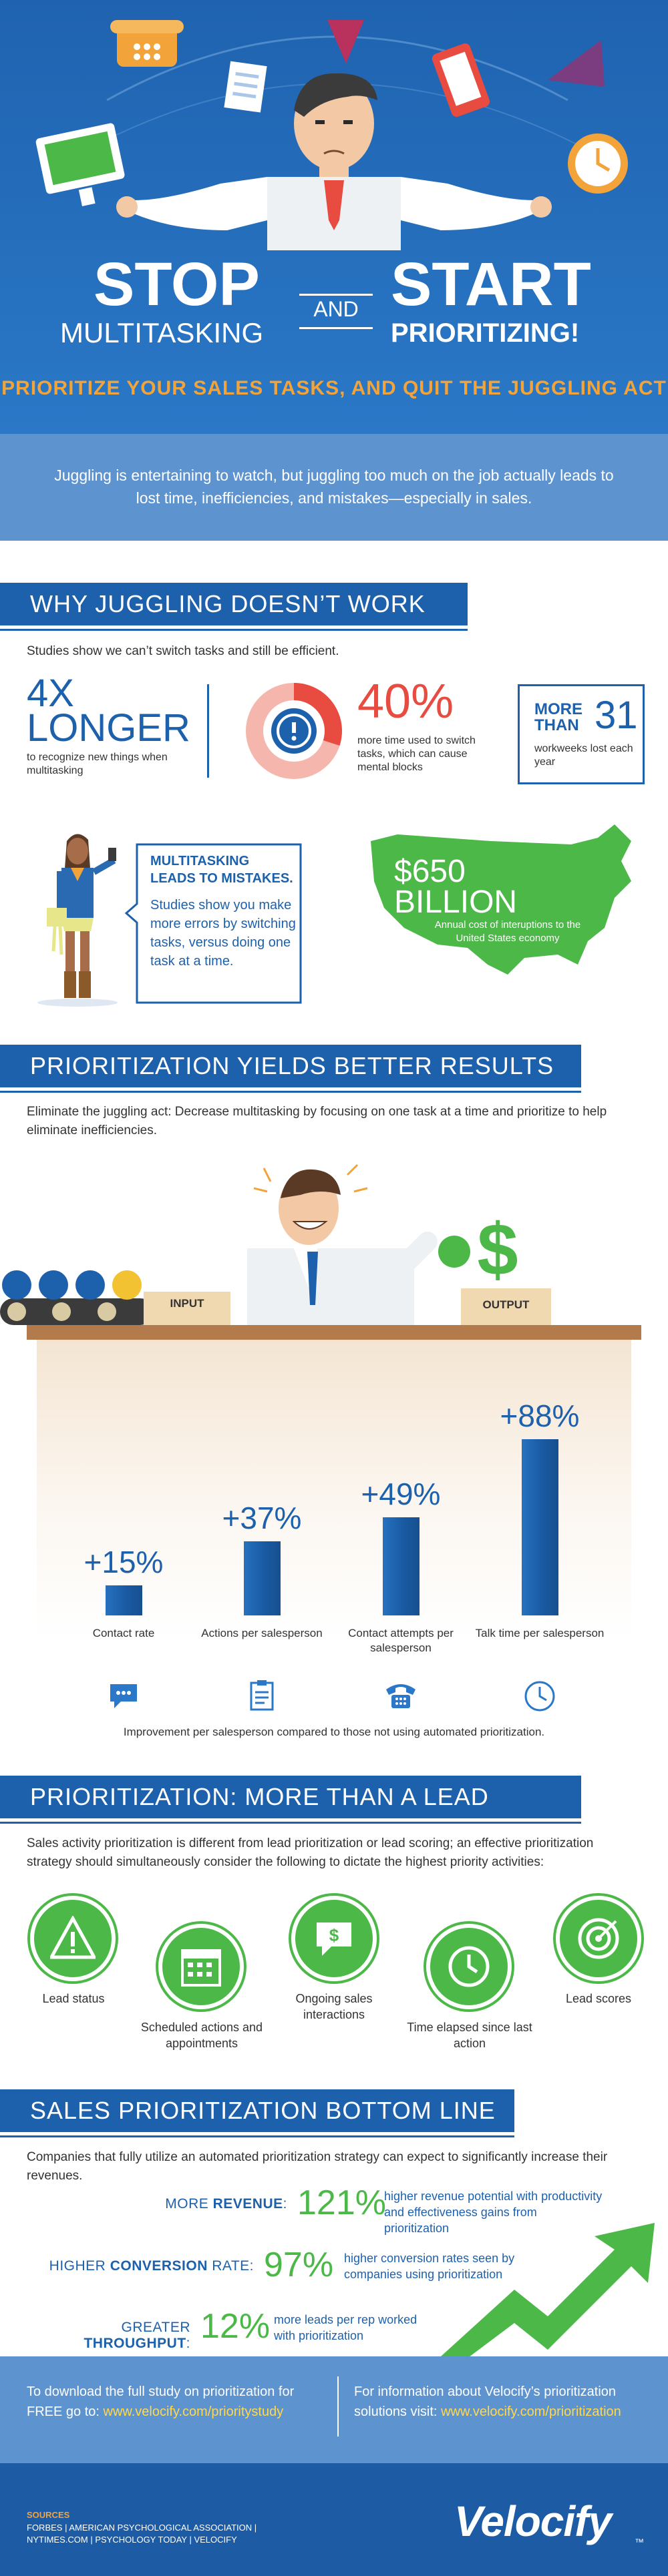 The width and height of the screenshot is (668, 2576). What do you see at coordinates (245, 87) in the screenshot?
I see `document-icon` at bounding box center [245, 87].